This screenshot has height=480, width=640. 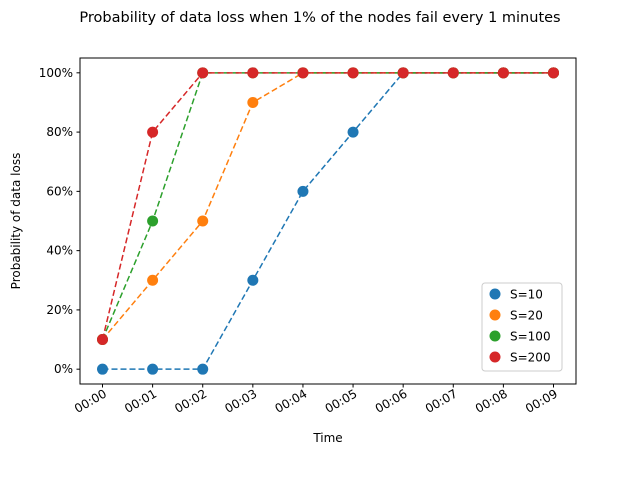 What do you see at coordinates (59, 251) in the screenshot?
I see `y-tick-label: 40%` at bounding box center [59, 251].